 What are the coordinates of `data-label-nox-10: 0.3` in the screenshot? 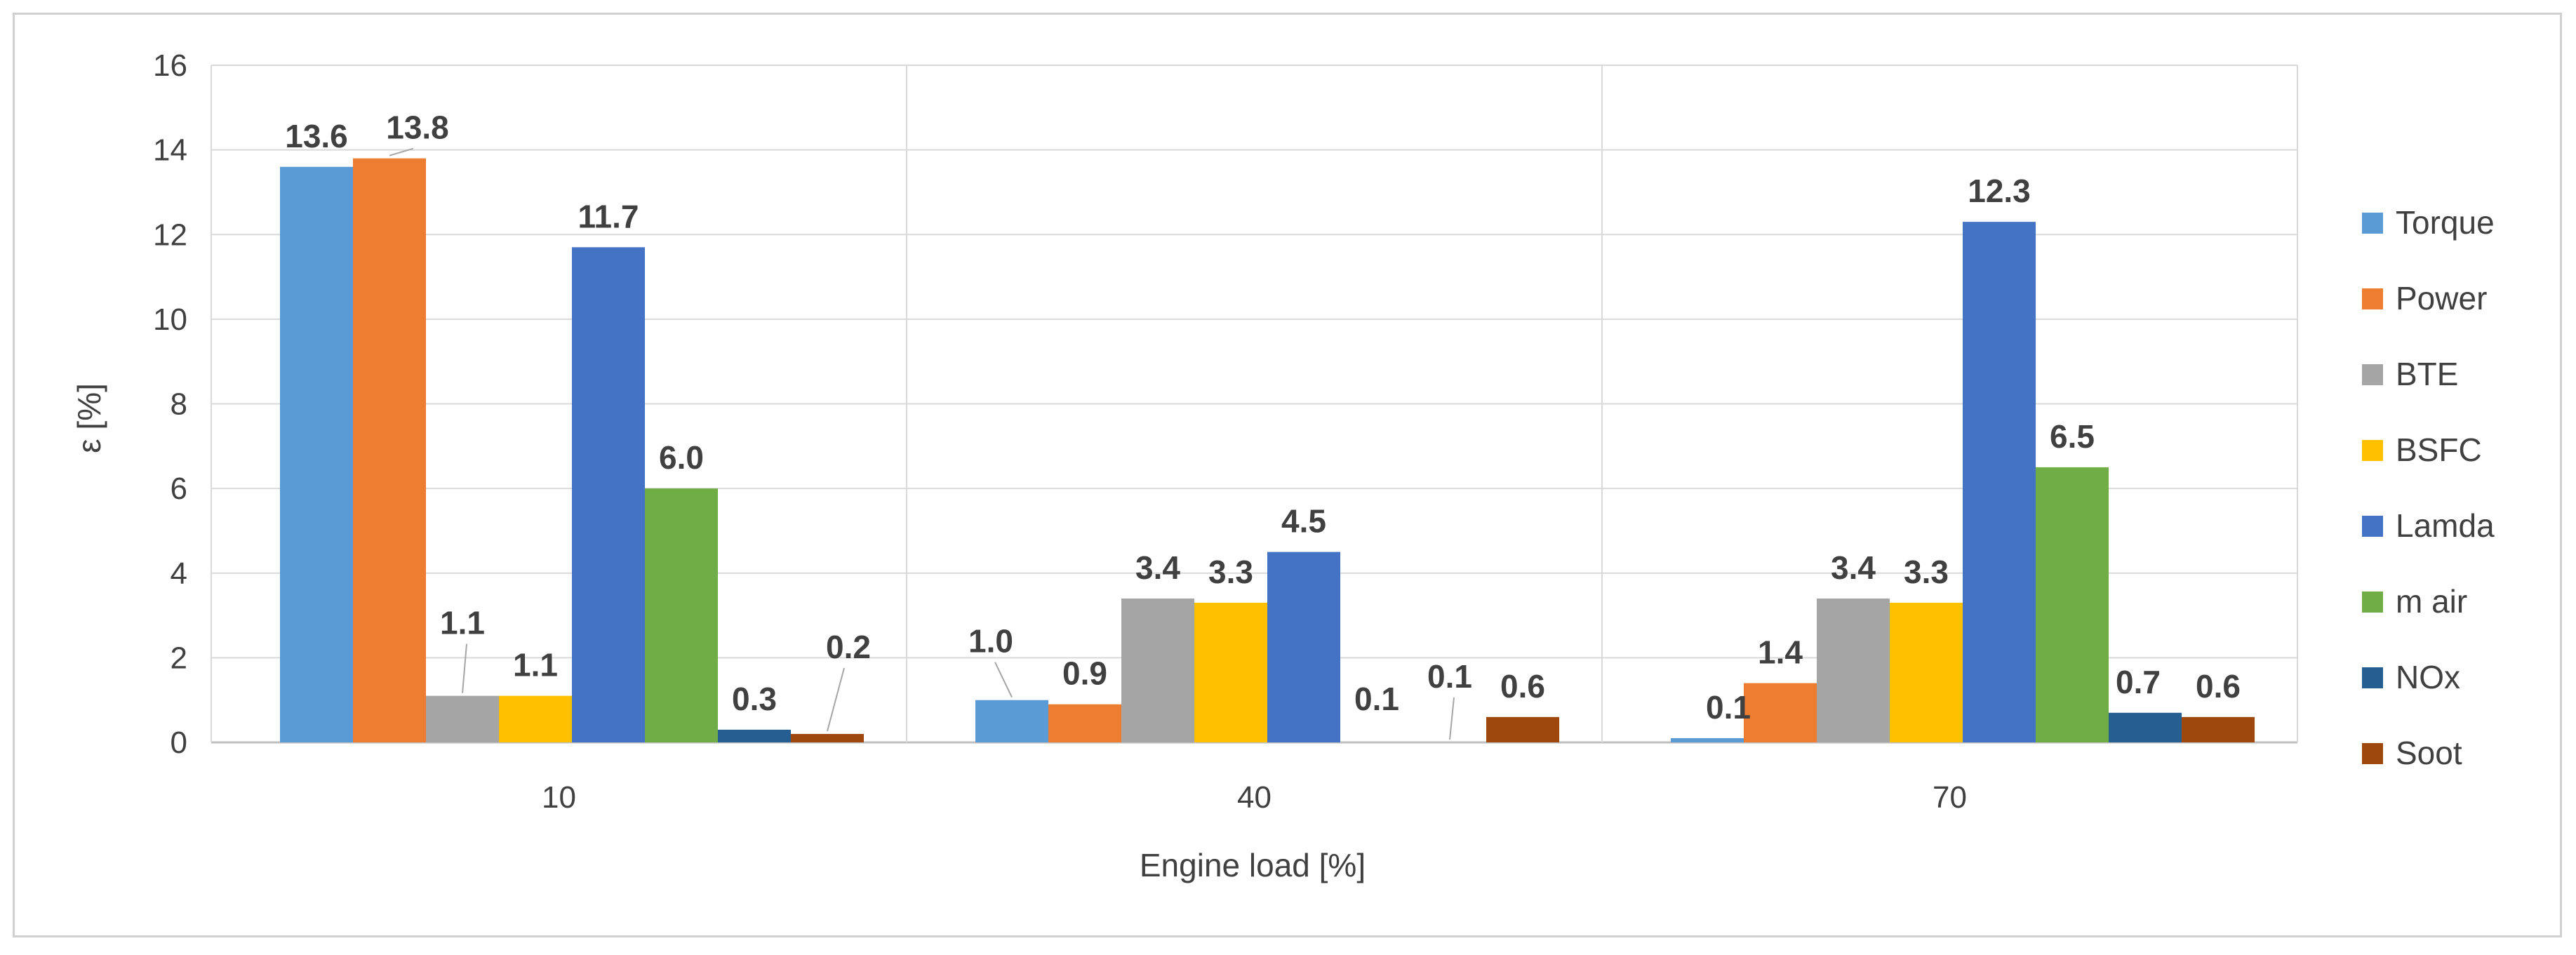 It's located at (754, 699).